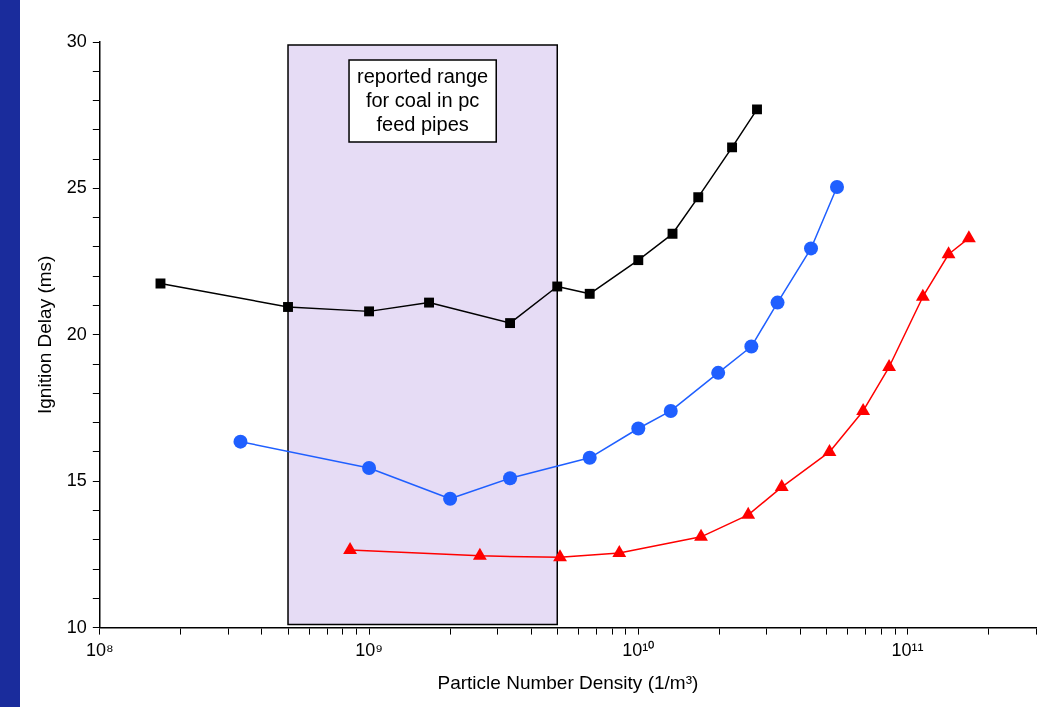 This screenshot has height=707, width=1064. I want to click on x-tick-label: 10¹¹, so click(907, 650).